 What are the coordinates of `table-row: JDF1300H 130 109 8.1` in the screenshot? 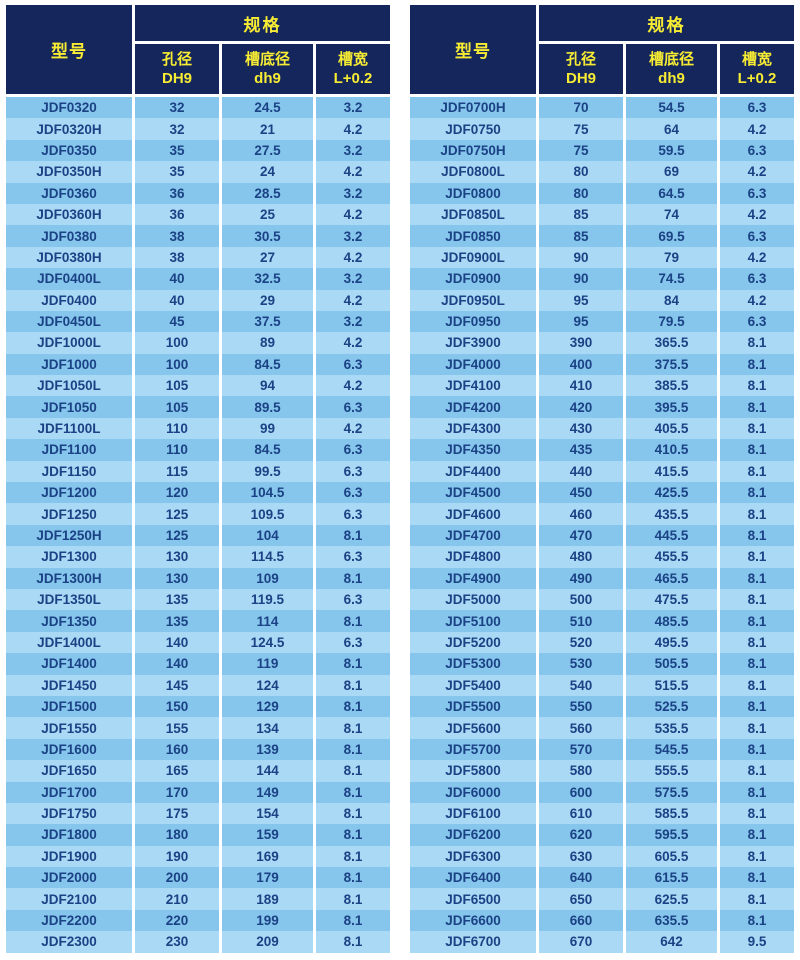 It's located at (198, 578).